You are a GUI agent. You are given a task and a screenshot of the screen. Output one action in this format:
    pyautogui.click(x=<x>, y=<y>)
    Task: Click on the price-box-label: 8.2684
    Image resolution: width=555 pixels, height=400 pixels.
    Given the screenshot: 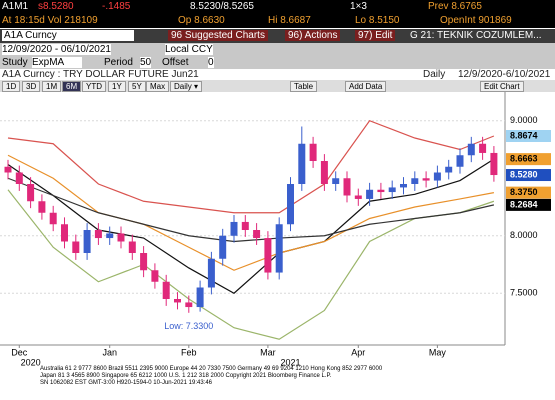 What is the action you would take?
    pyautogui.click(x=524, y=204)
    